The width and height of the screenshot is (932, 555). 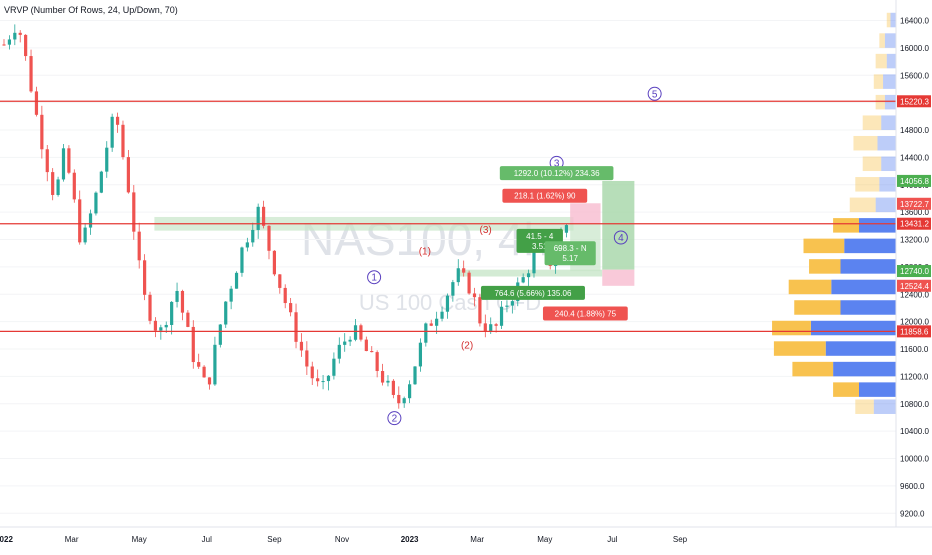 What do you see at coordinates (912, 486) in the screenshot?
I see `y-tick-label: 9600.0` at bounding box center [912, 486].